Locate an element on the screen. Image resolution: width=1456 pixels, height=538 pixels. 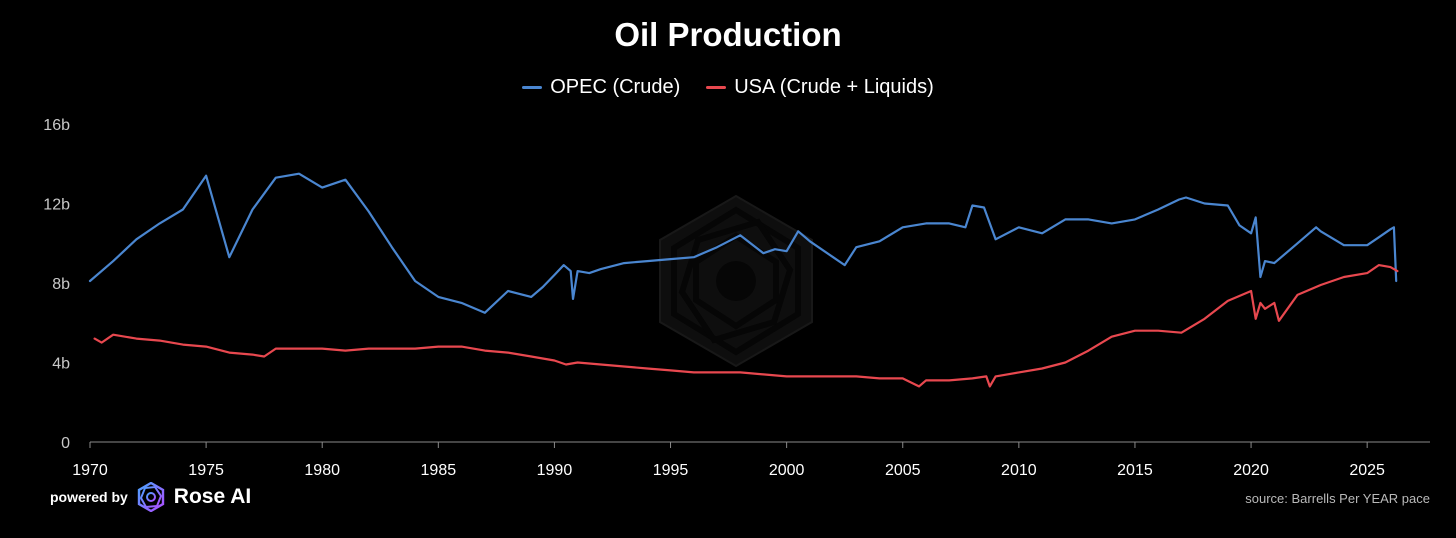
x-tick-label: 1975 is located at coordinates (206, 470).